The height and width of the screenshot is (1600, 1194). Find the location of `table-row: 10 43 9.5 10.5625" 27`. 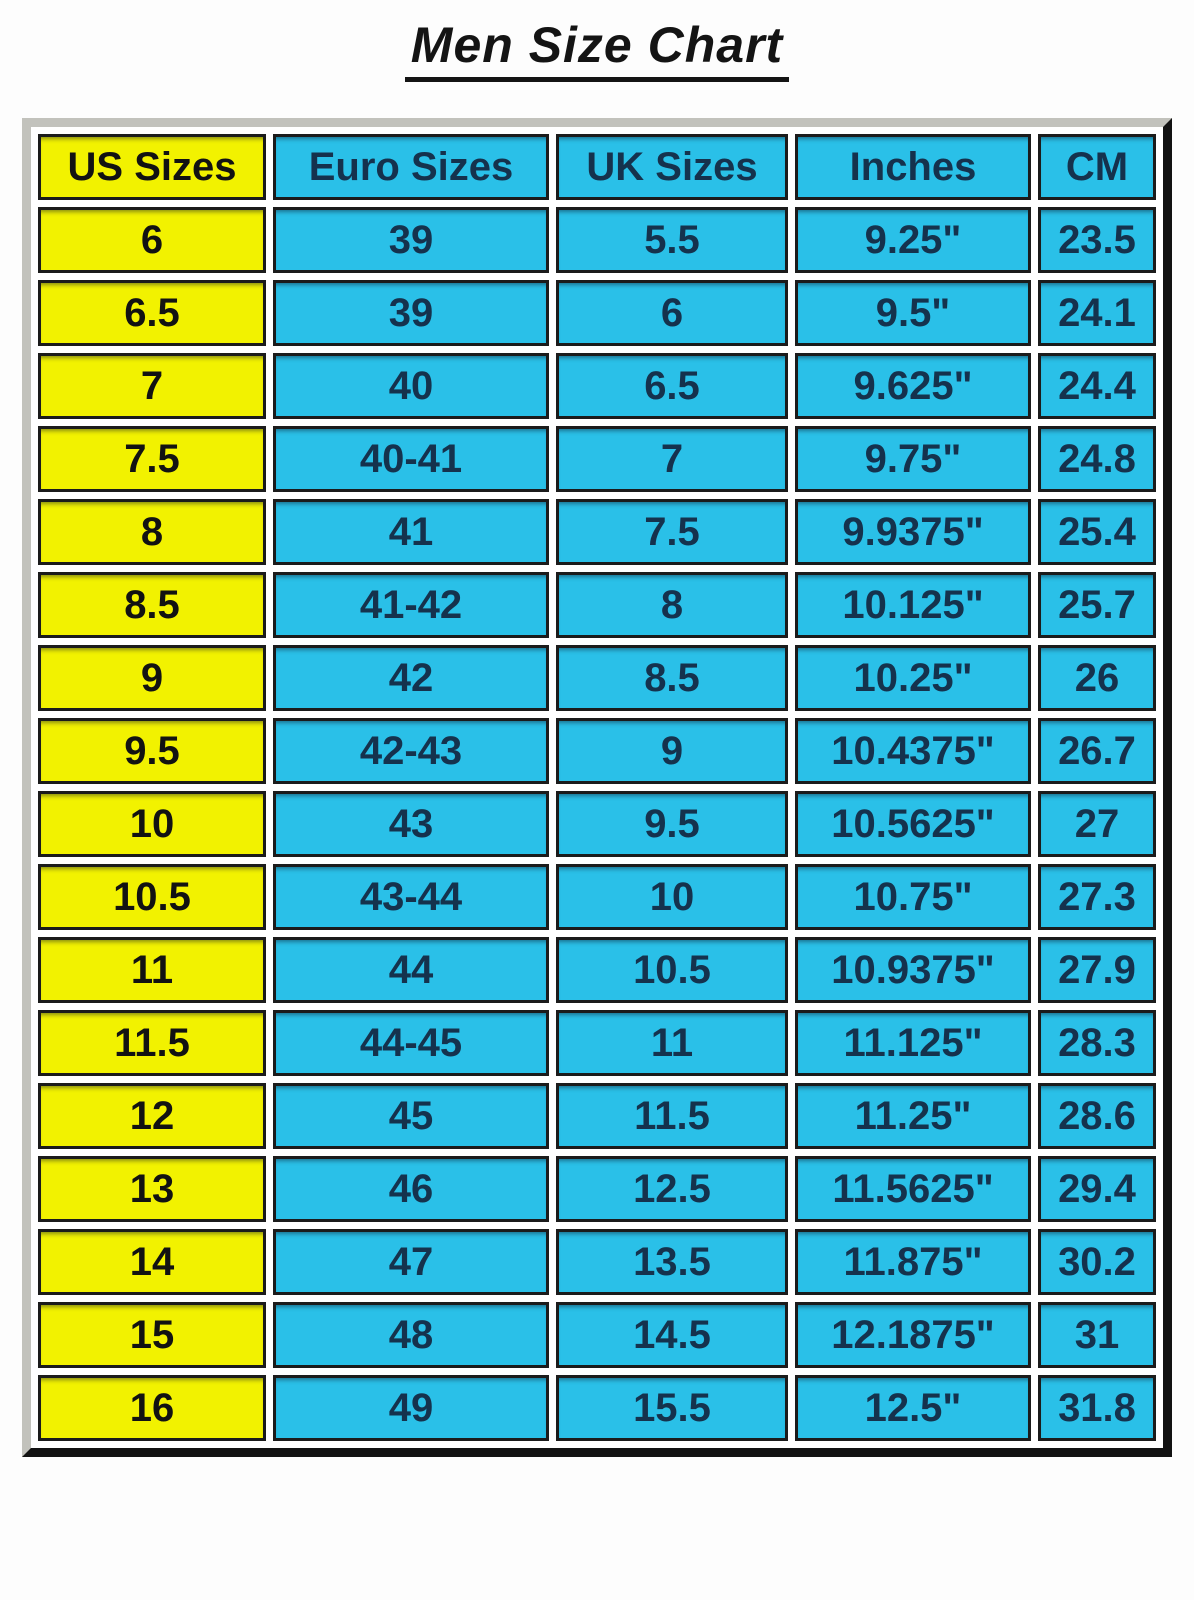

table-row: 10 43 9.5 10.5625" 27 is located at coordinates (597, 824).